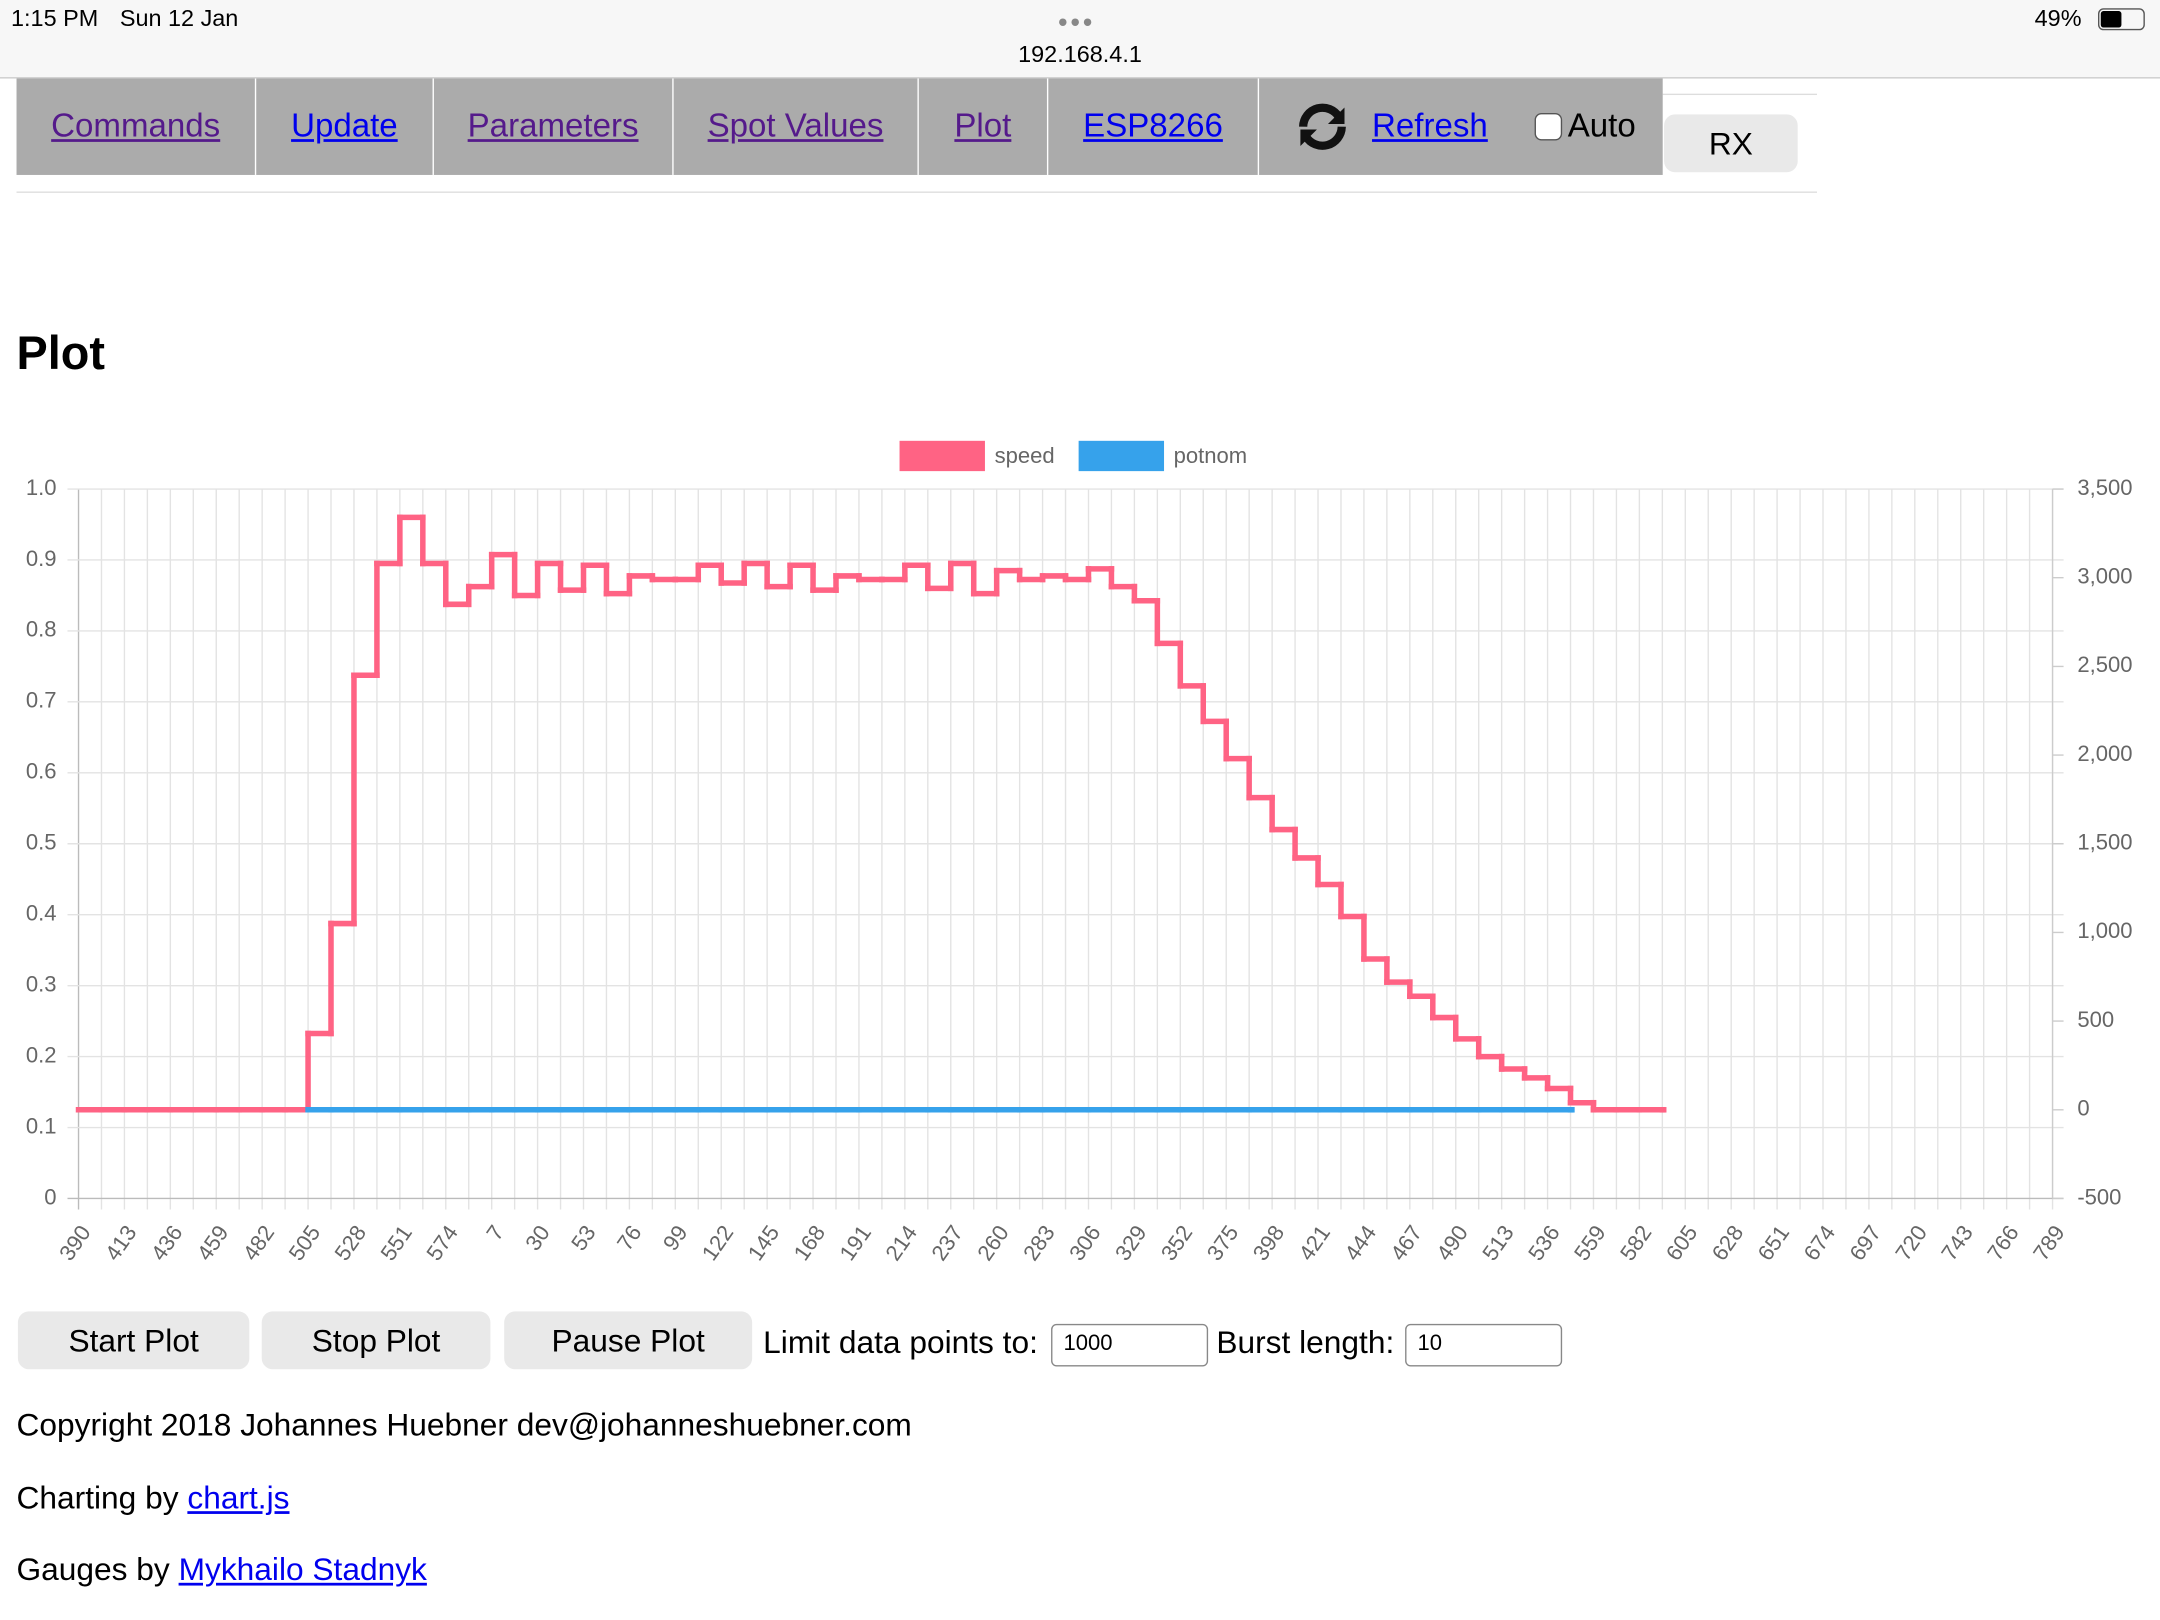 The width and height of the screenshot is (2160, 1620). Describe the element at coordinates (1080, 54) in the screenshot. I see `url: 192.168.4.1` at that location.